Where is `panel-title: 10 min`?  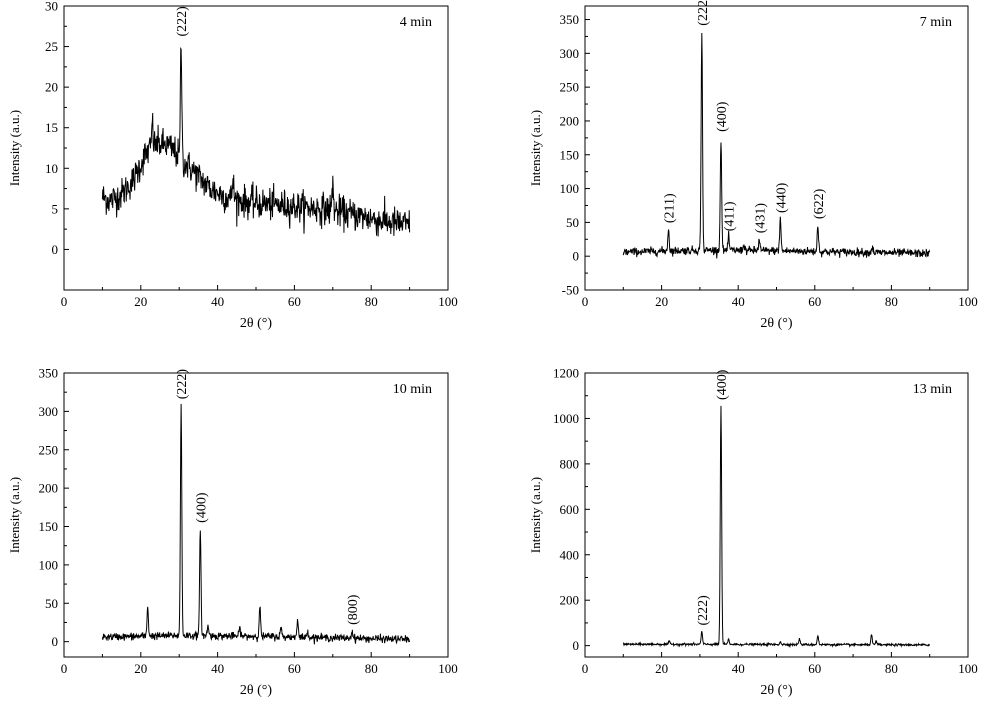 panel-title: 10 min is located at coordinates (412, 389).